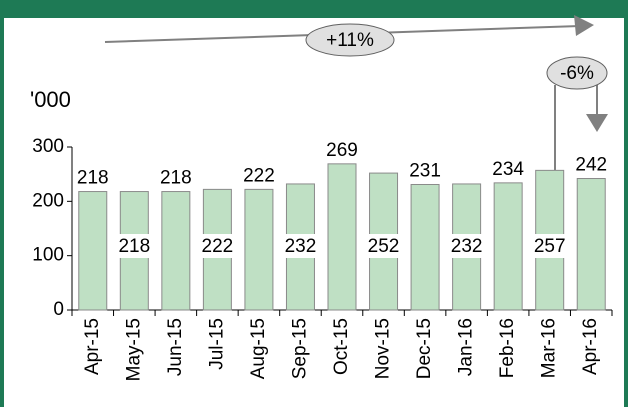 The width and height of the screenshot is (628, 407). I want to click on x-tick-label: Jun-15, so click(175, 347).